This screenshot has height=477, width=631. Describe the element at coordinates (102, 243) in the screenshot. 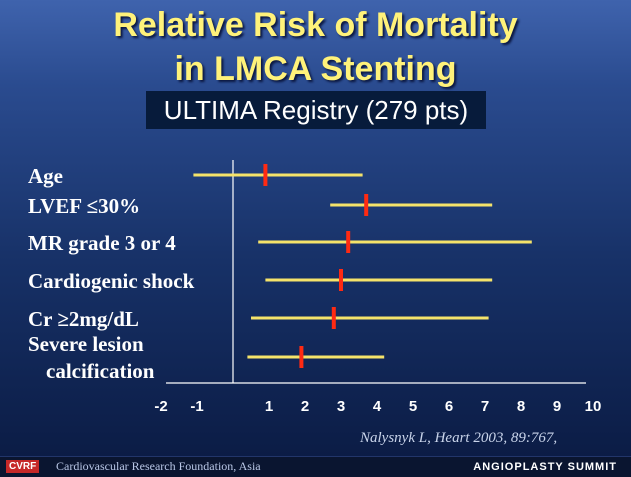

I see `row-label: MR grade 3 or 4` at that location.